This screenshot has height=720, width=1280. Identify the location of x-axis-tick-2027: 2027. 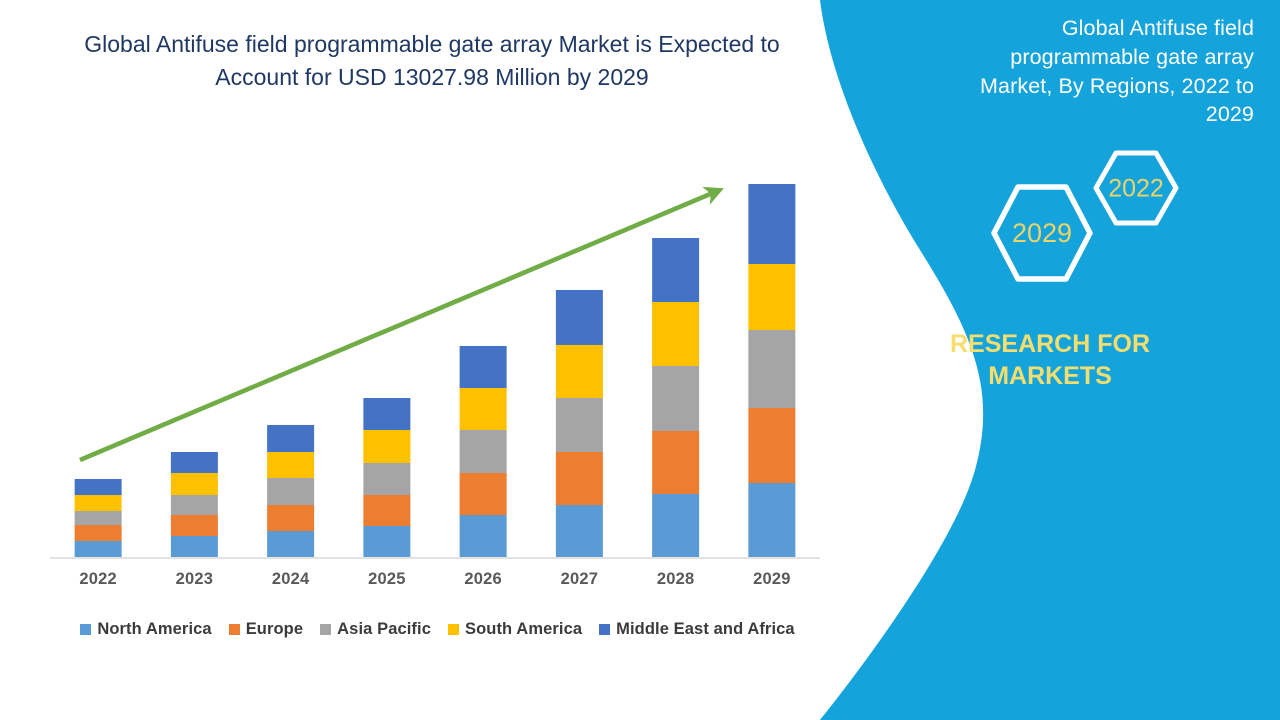
(579, 579).